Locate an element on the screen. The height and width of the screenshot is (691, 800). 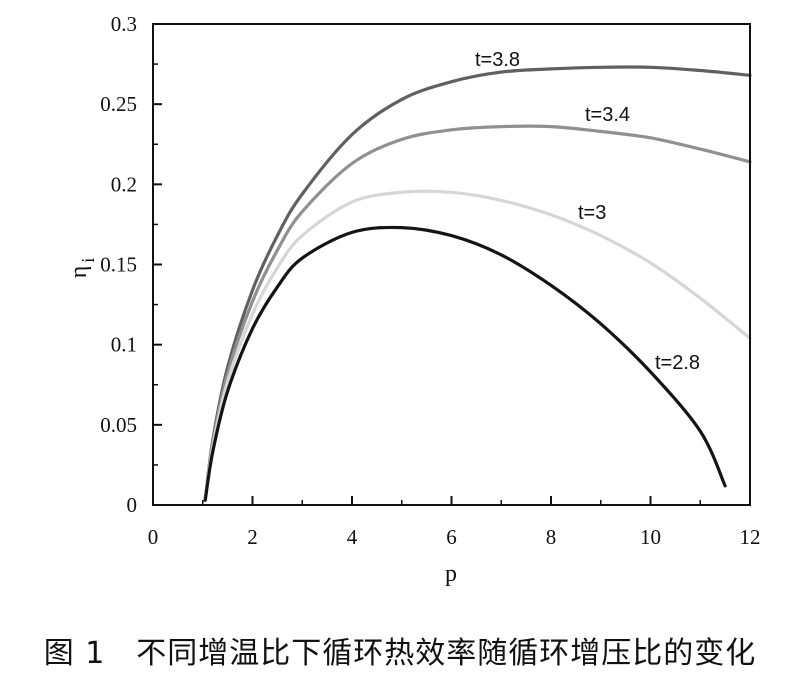
x-axis-label: p is located at coordinates (451, 574).